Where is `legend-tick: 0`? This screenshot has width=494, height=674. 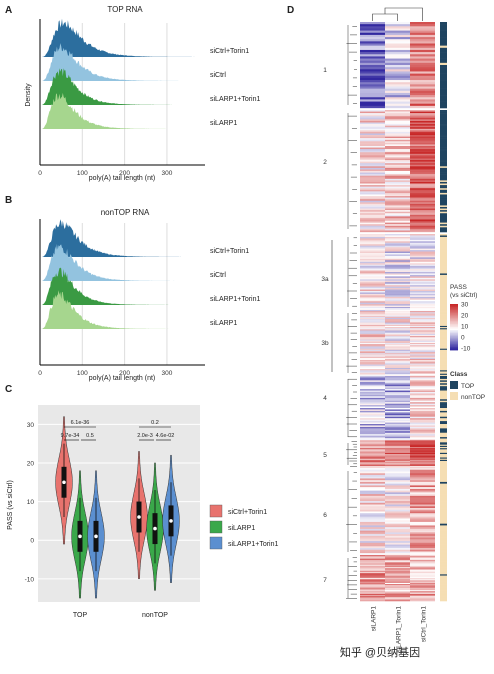 legend-tick: 0 is located at coordinates (463, 337).